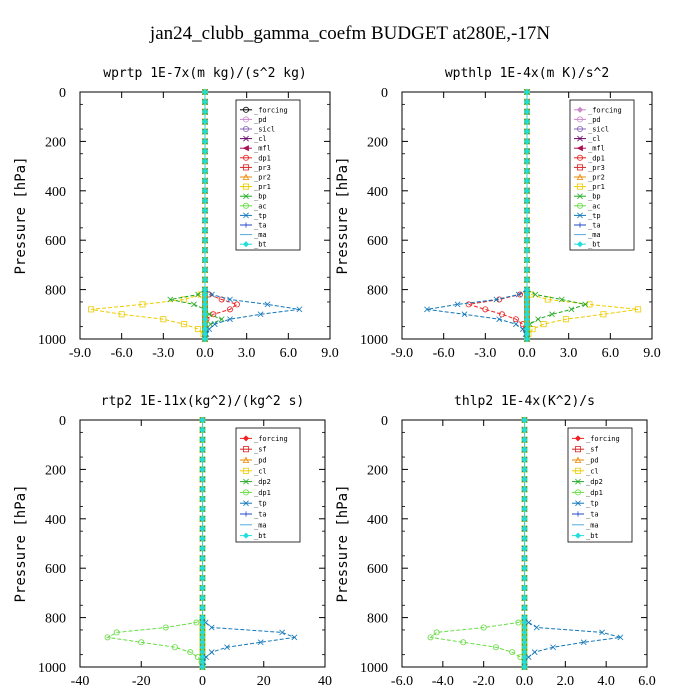  What do you see at coordinates (262, 149) in the screenshot?
I see `legend-entry: _mfl` at bounding box center [262, 149].